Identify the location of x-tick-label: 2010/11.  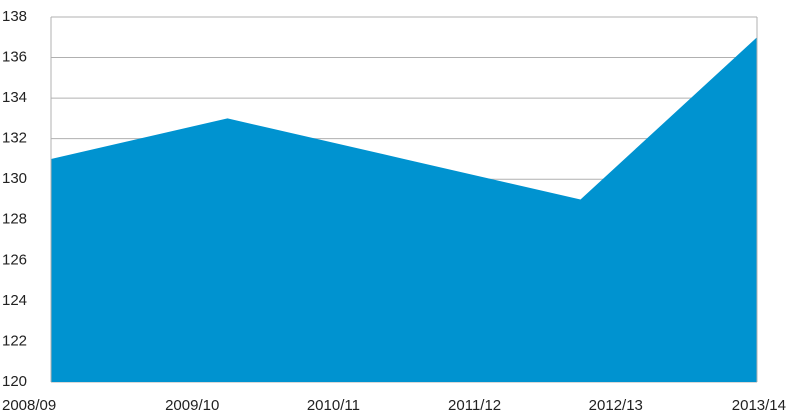
(333, 405).